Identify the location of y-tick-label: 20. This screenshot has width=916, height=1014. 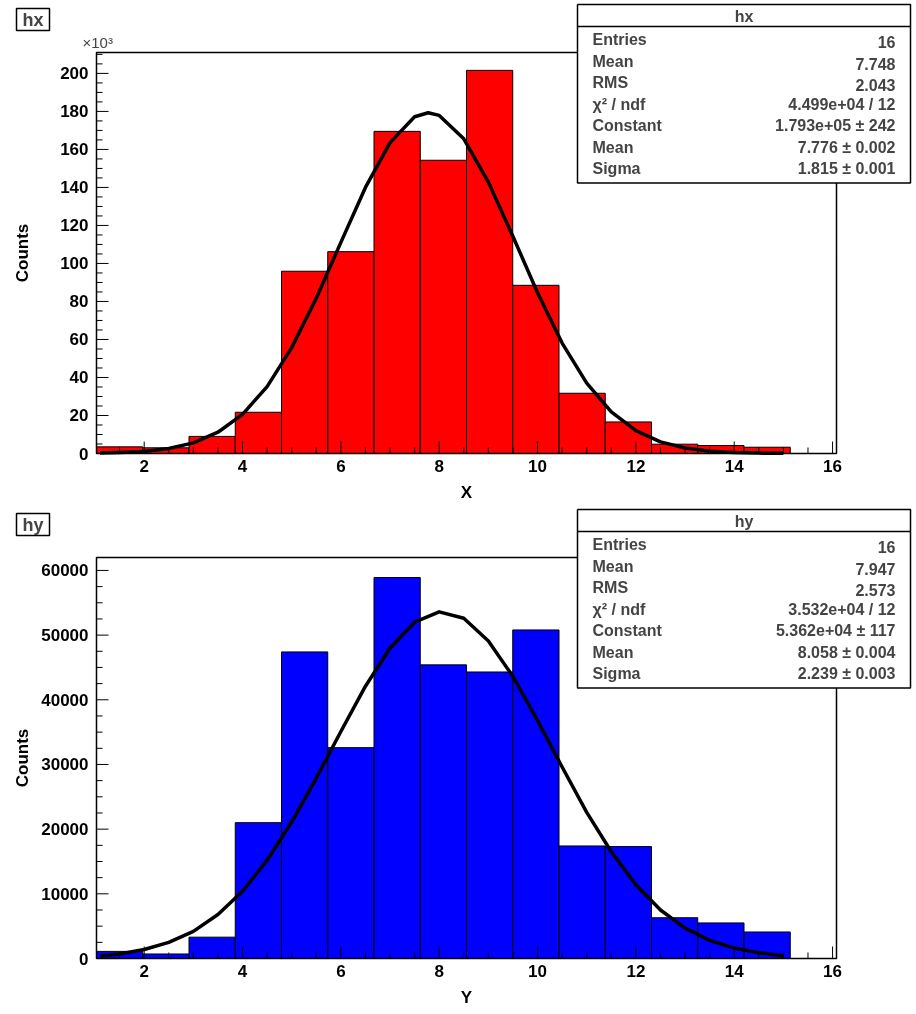
(79, 416).